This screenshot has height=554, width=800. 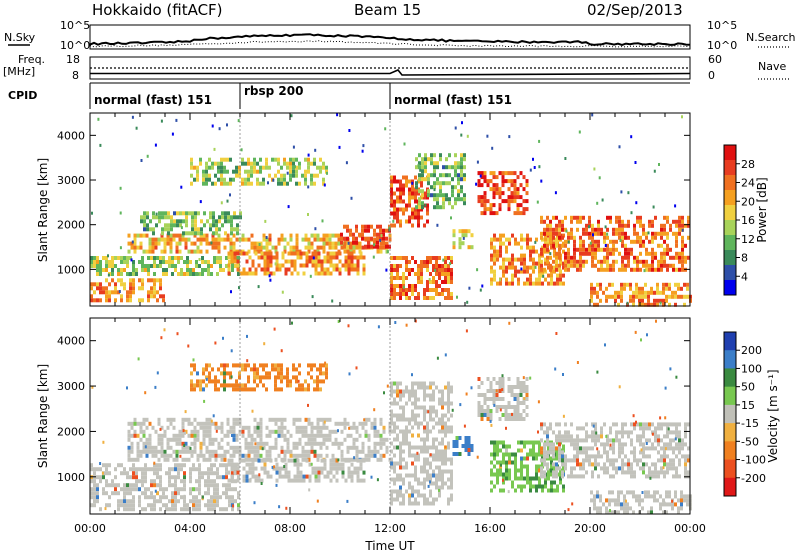 I want to click on nsky-label: N.Sky, so click(x=20, y=37).